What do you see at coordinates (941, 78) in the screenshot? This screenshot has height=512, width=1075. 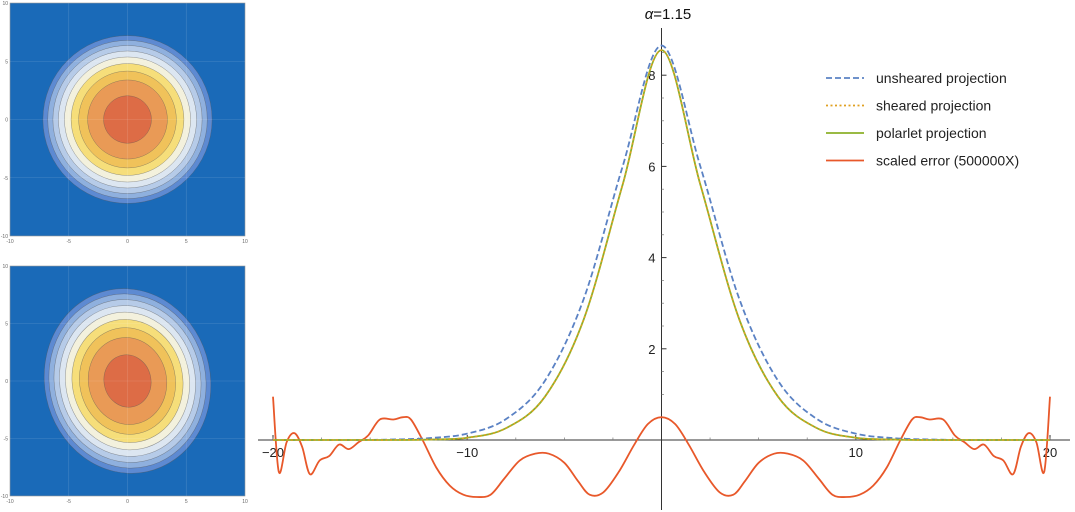 I see `legend-label: unsheared projection` at bounding box center [941, 78].